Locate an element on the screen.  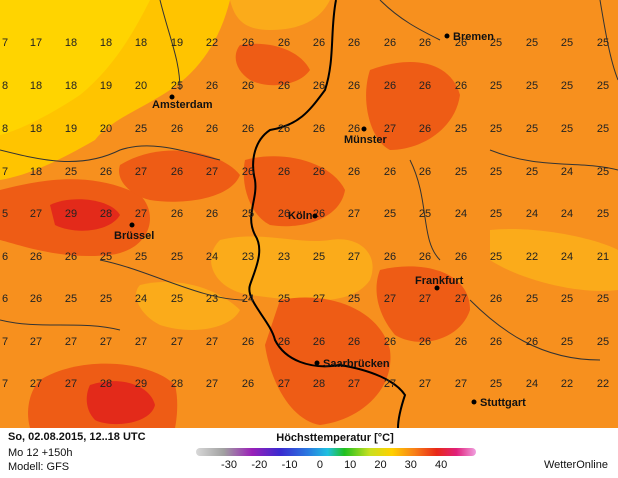
model: Modell: GFS is located at coordinates (38, 467).